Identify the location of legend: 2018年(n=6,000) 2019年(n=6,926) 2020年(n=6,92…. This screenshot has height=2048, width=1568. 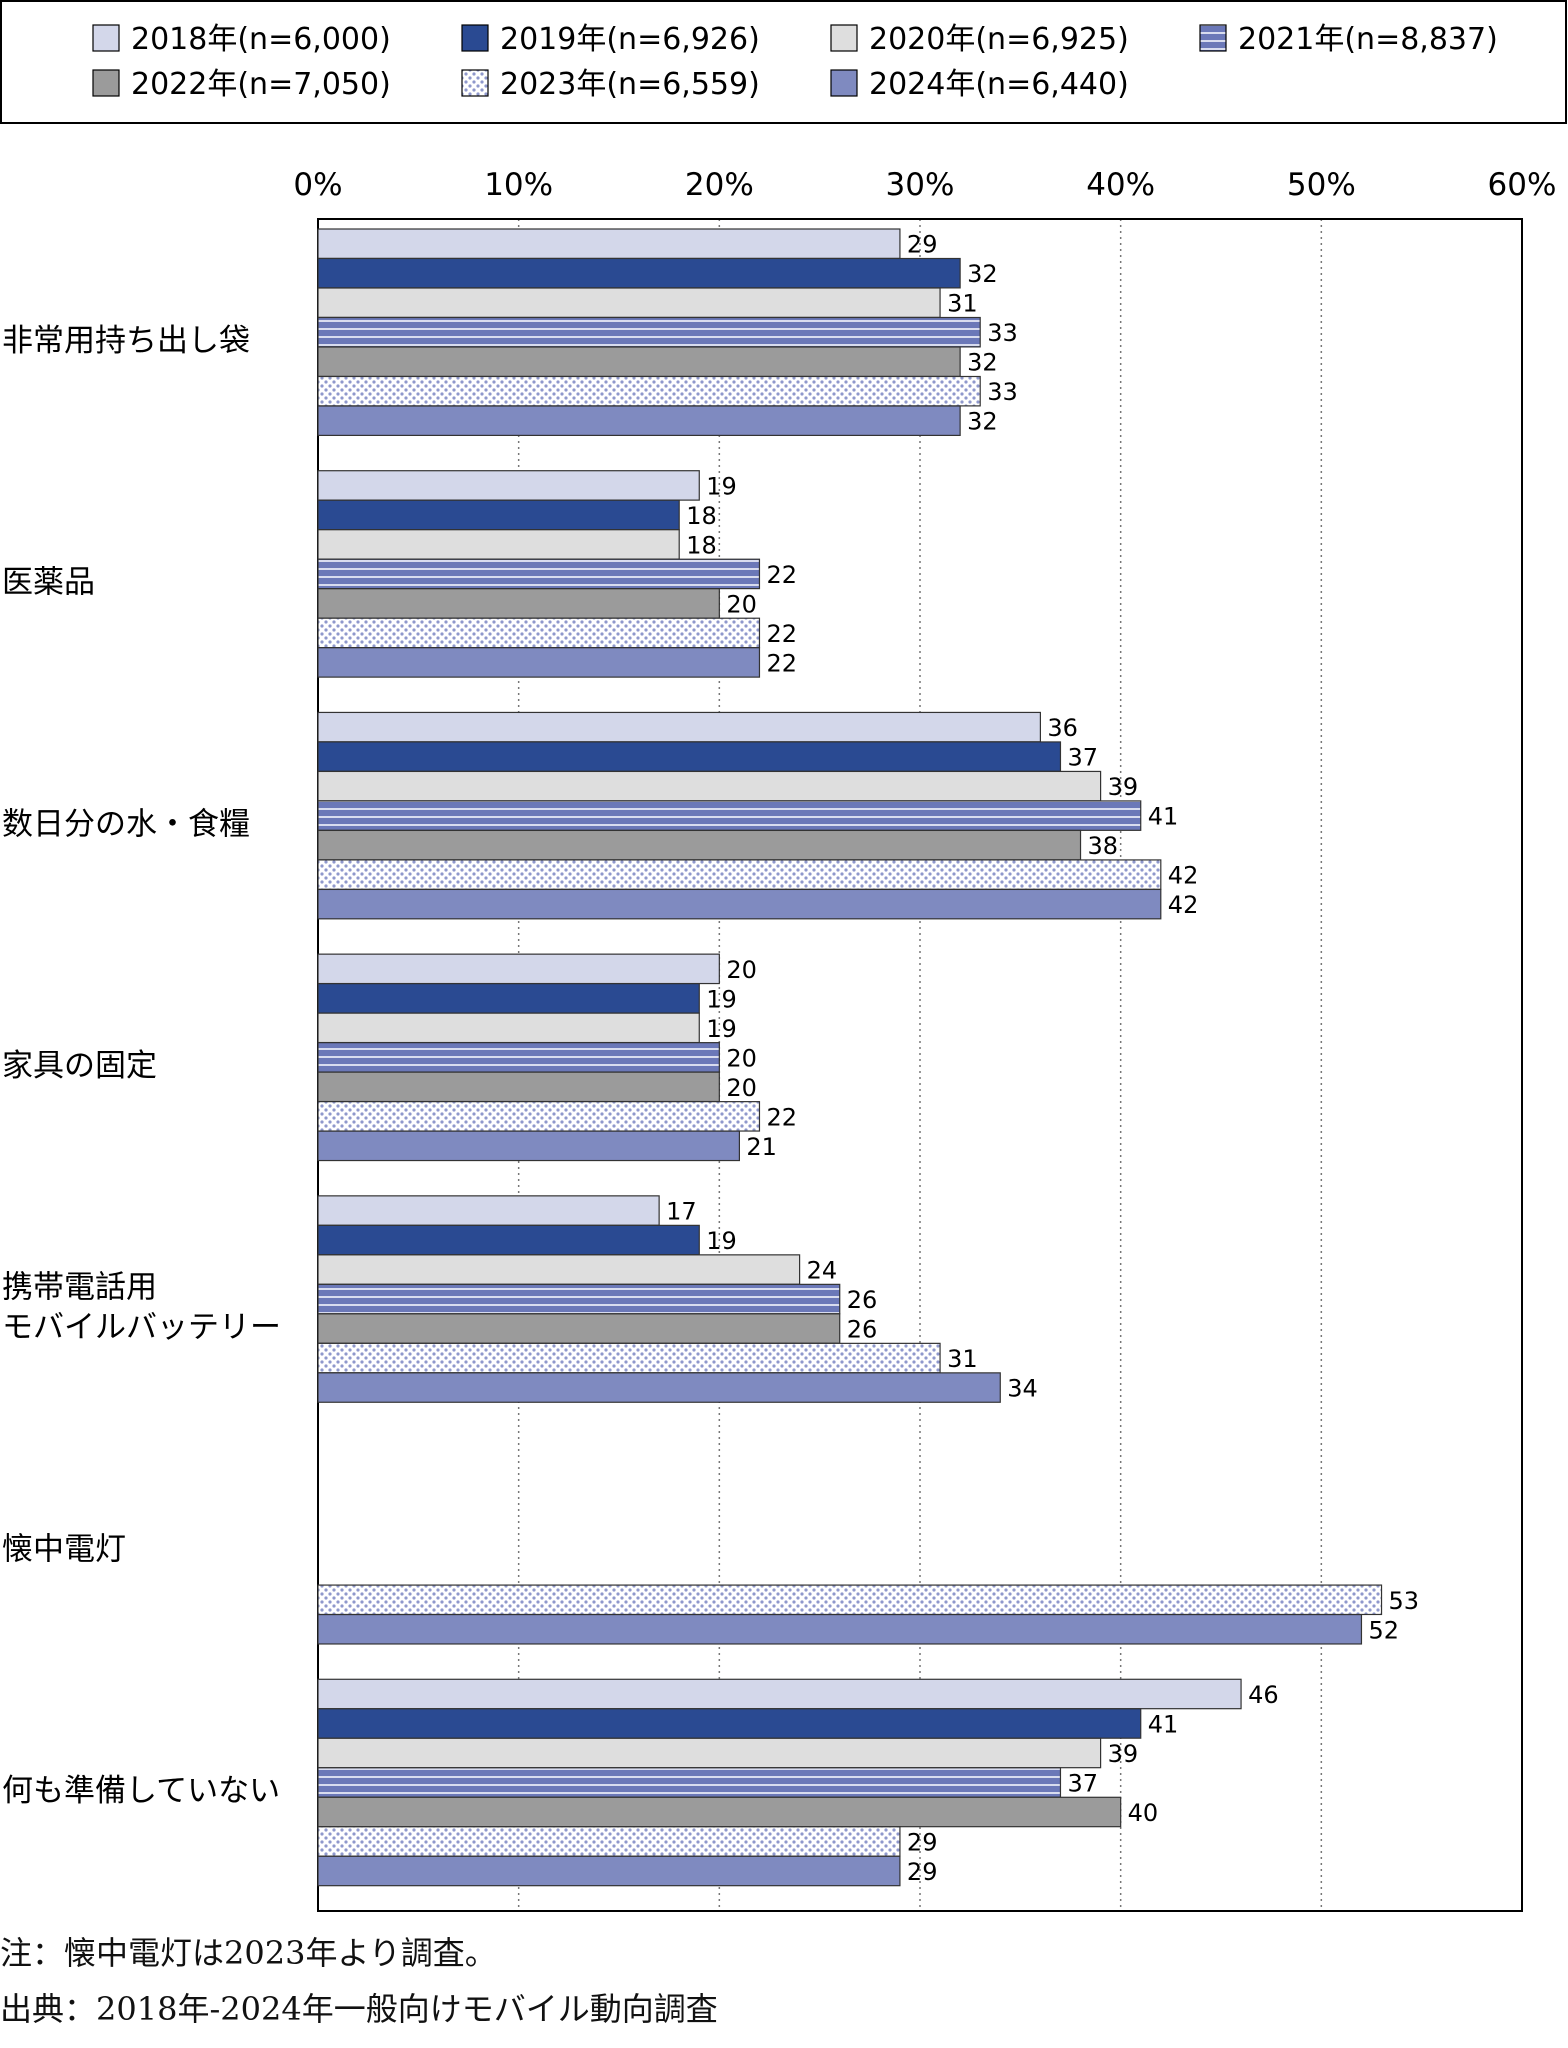
(795, 62).